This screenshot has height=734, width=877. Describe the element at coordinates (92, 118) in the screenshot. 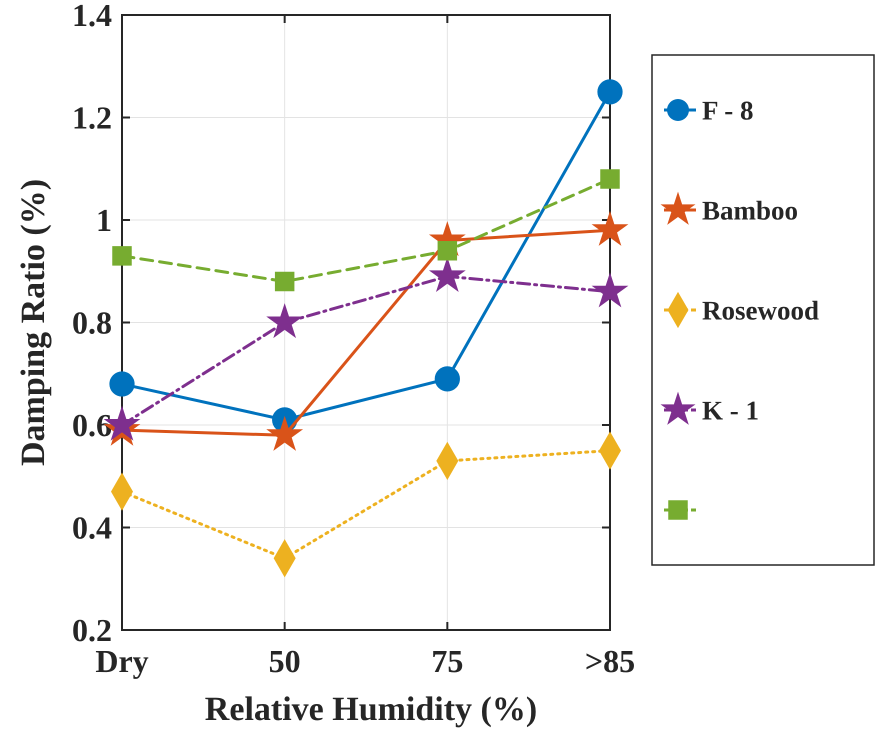

I see `y-tick-label: 1.2` at that location.